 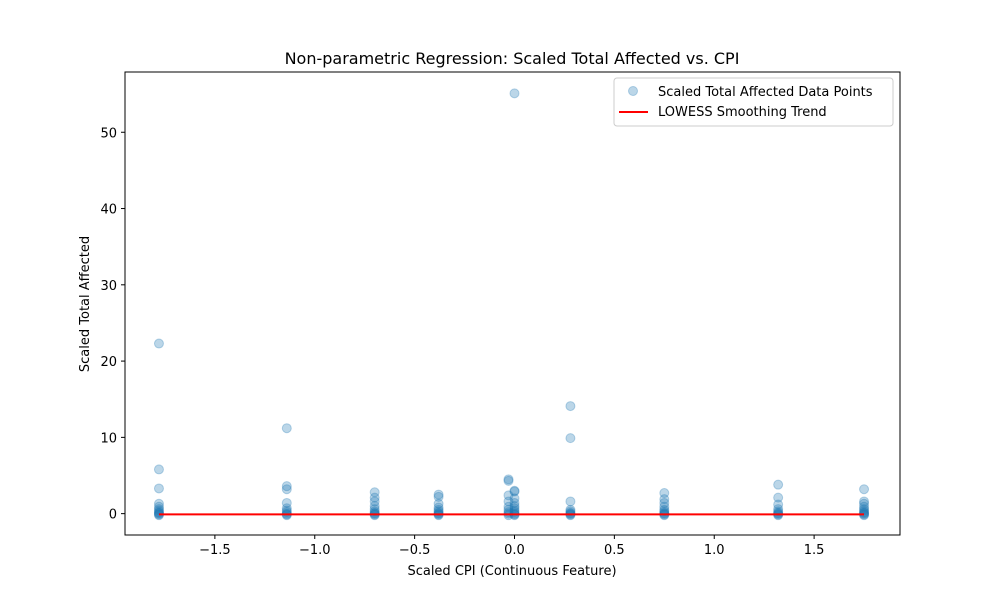 I want to click on x-tick-label: −1.5, so click(x=215, y=550).